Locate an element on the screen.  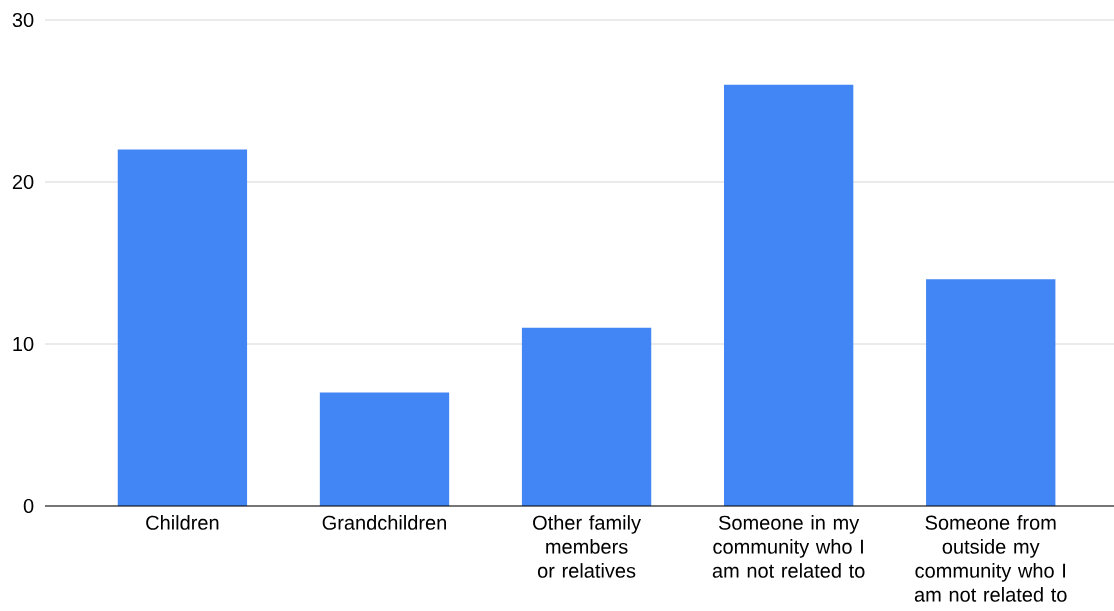
y-tick-label: 10 is located at coordinates (23, 344).